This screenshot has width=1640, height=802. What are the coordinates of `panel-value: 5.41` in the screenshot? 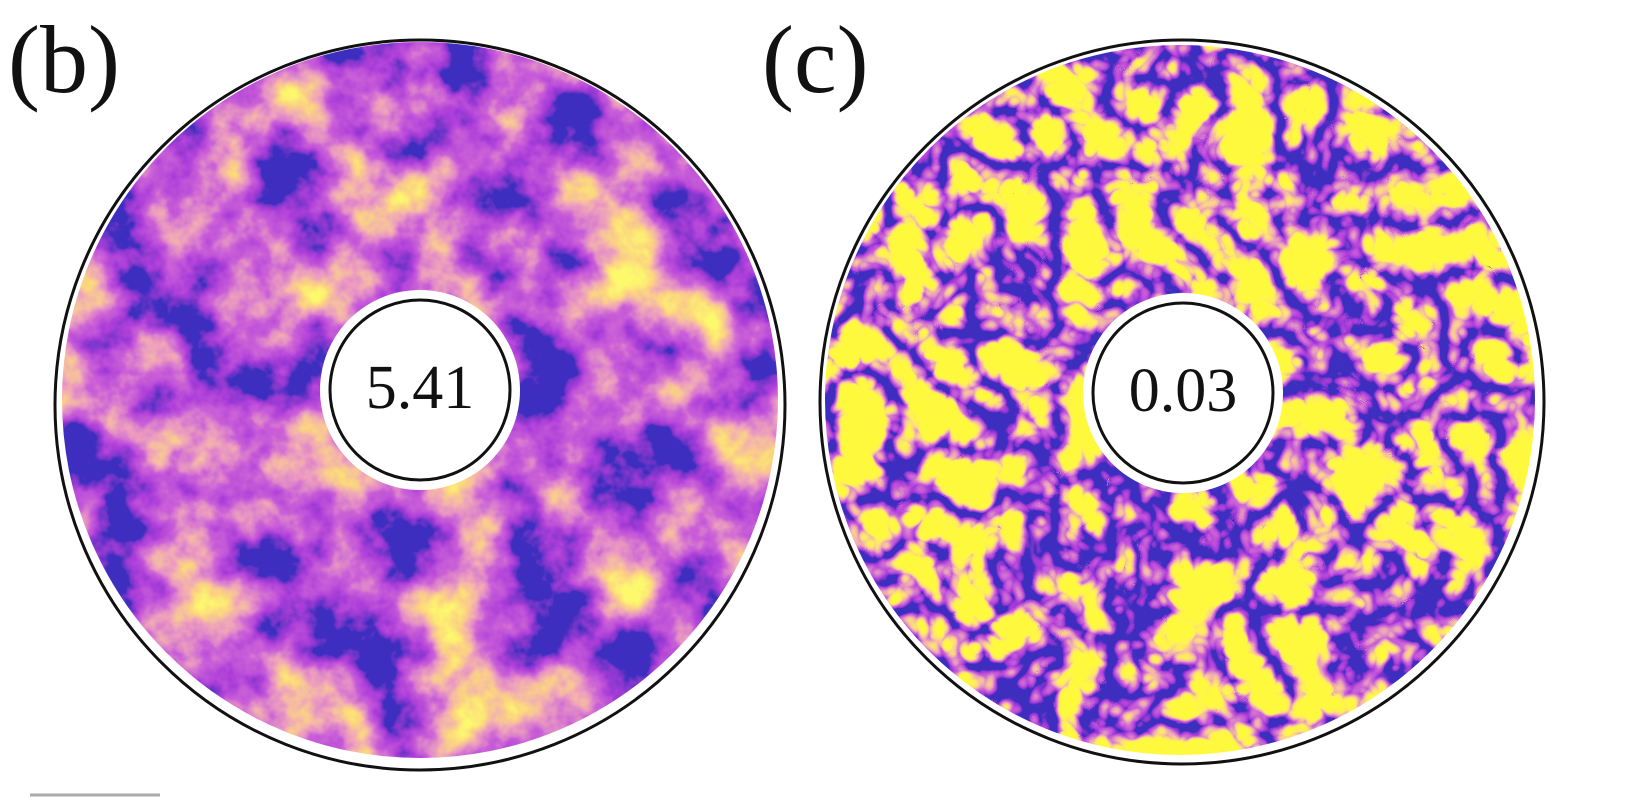 It's located at (420, 388).